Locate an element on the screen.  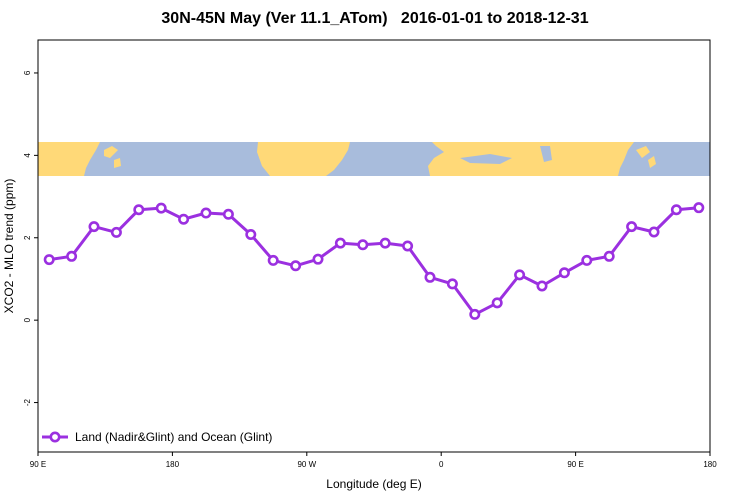
x-axis: 90 E 180 90 W 0 90 E 180 is located at coordinates (373, 460).